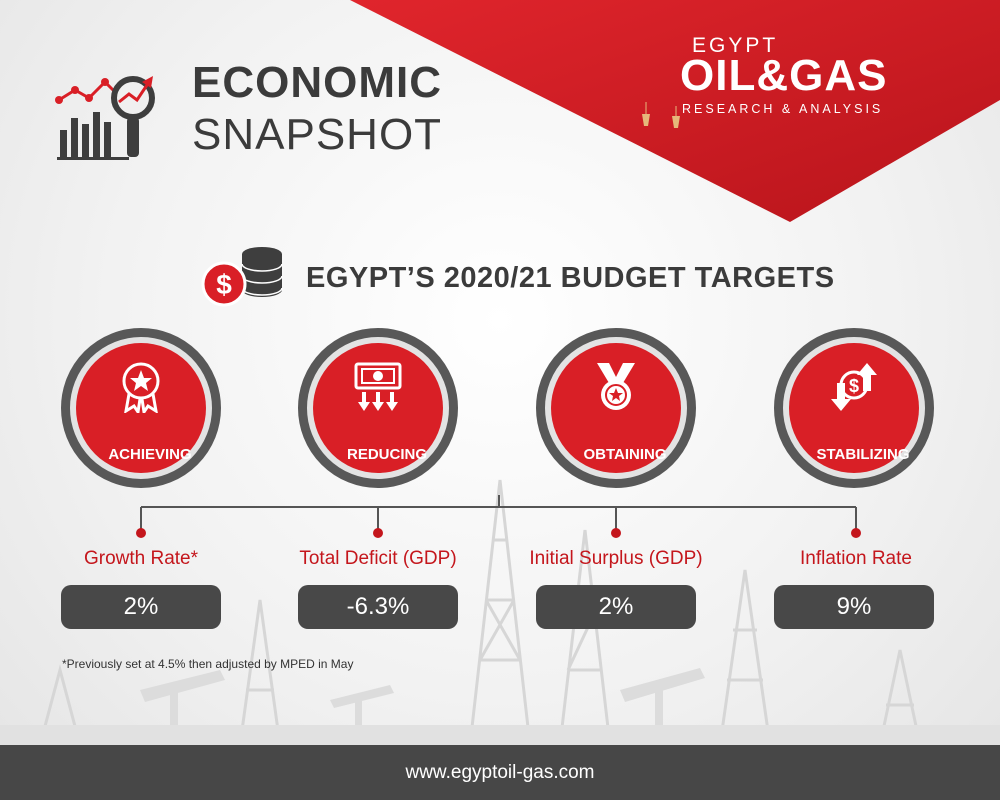  What do you see at coordinates (141, 558) in the screenshot?
I see `metric-label-growth-rate: Growth Rate*` at bounding box center [141, 558].